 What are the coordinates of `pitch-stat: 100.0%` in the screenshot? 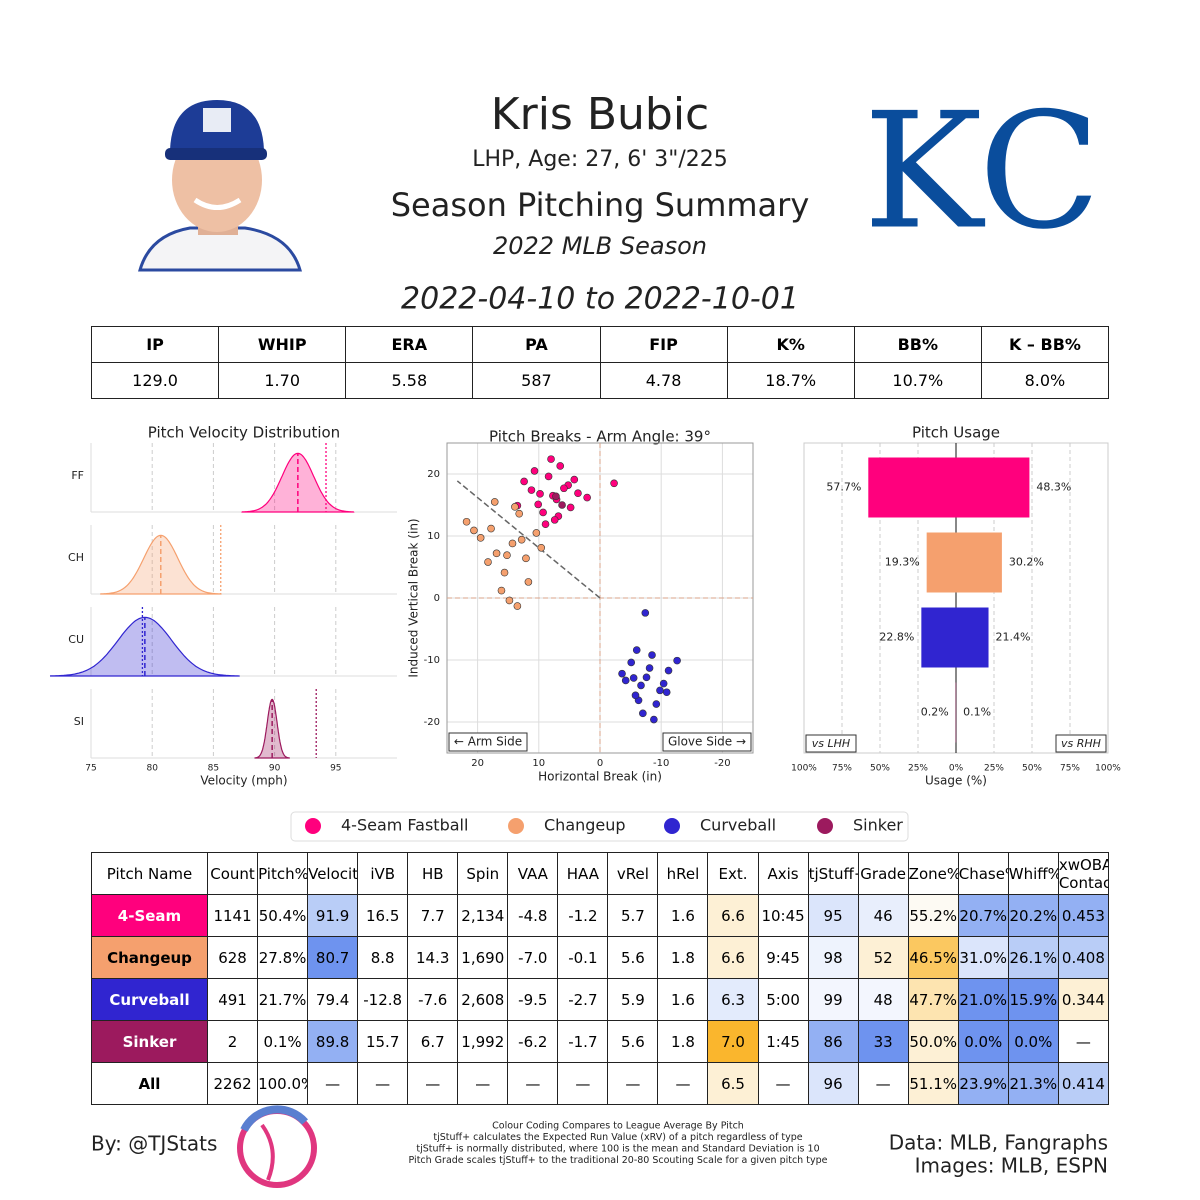 It's located at (283, 1083).